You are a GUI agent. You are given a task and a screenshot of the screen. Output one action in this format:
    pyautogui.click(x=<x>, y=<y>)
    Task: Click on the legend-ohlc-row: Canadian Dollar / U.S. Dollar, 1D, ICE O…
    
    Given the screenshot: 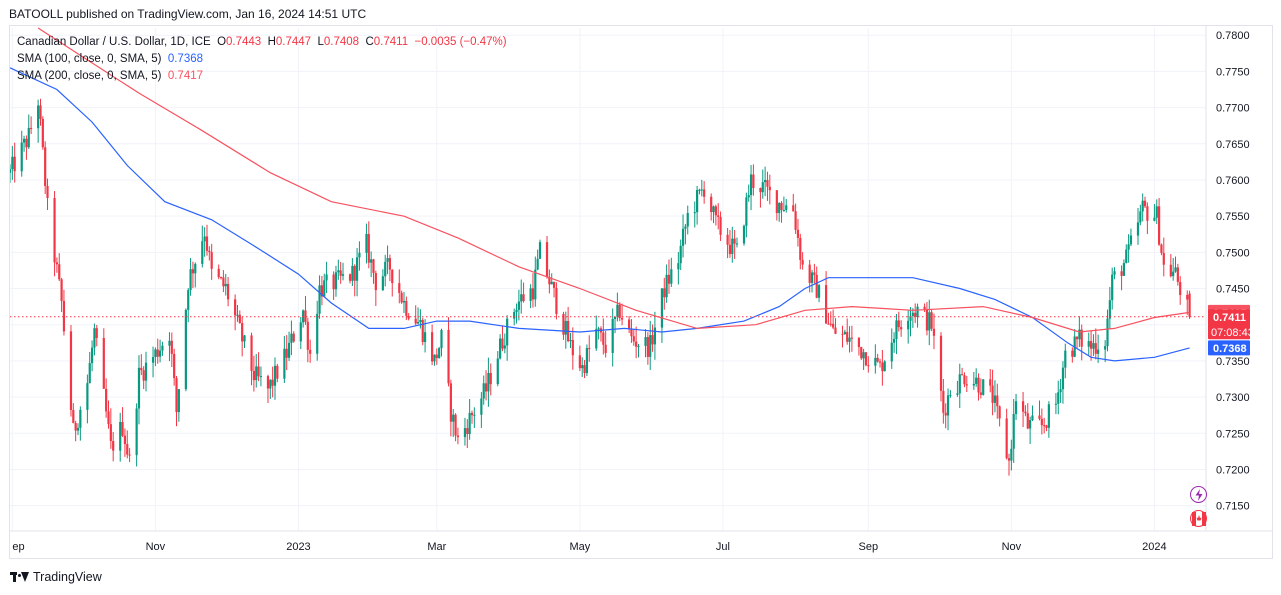 What is the action you would take?
    pyautogui.click(x=262, y=42)
    